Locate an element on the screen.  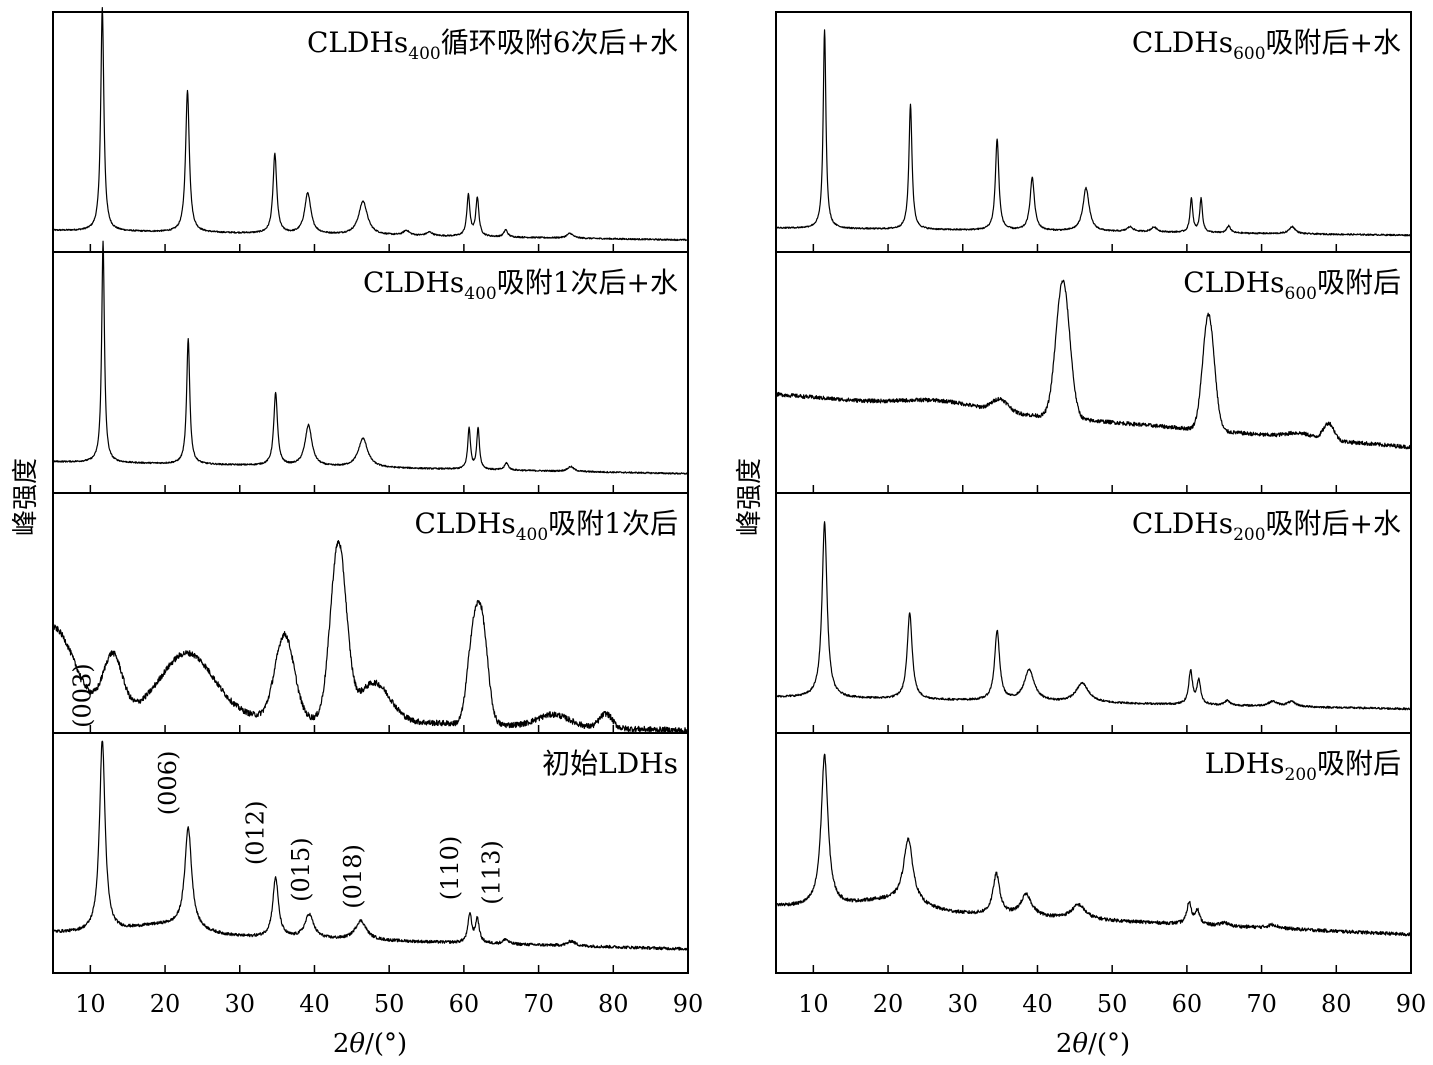
panel-label-main: LDHs is located at coordinates (1245, 763).